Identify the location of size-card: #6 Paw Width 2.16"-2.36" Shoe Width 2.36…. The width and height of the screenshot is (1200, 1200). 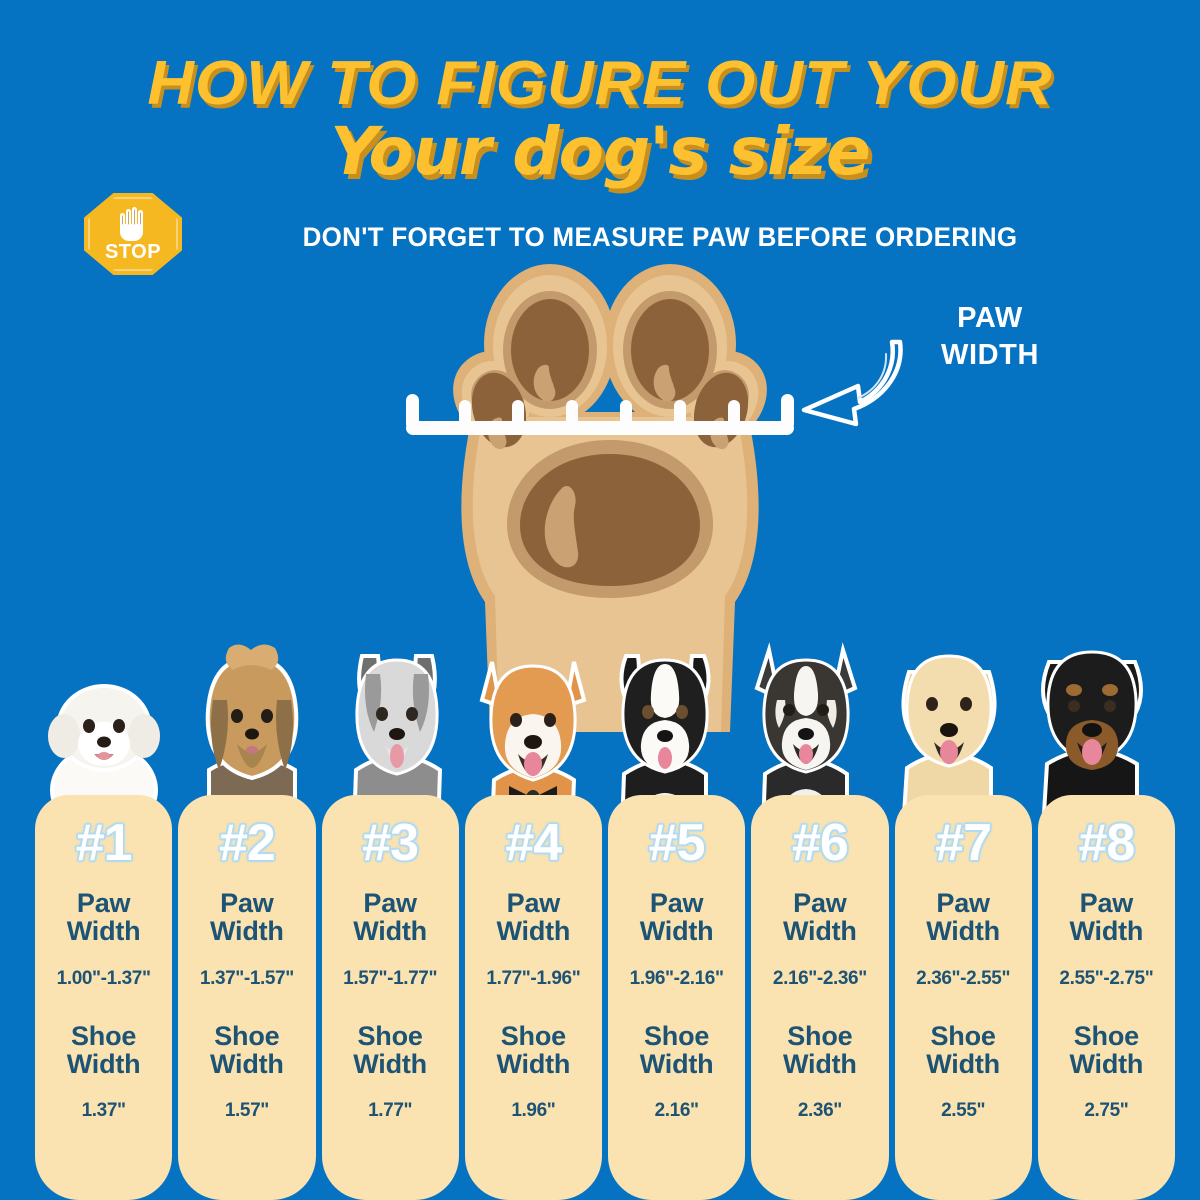
(820, 997).